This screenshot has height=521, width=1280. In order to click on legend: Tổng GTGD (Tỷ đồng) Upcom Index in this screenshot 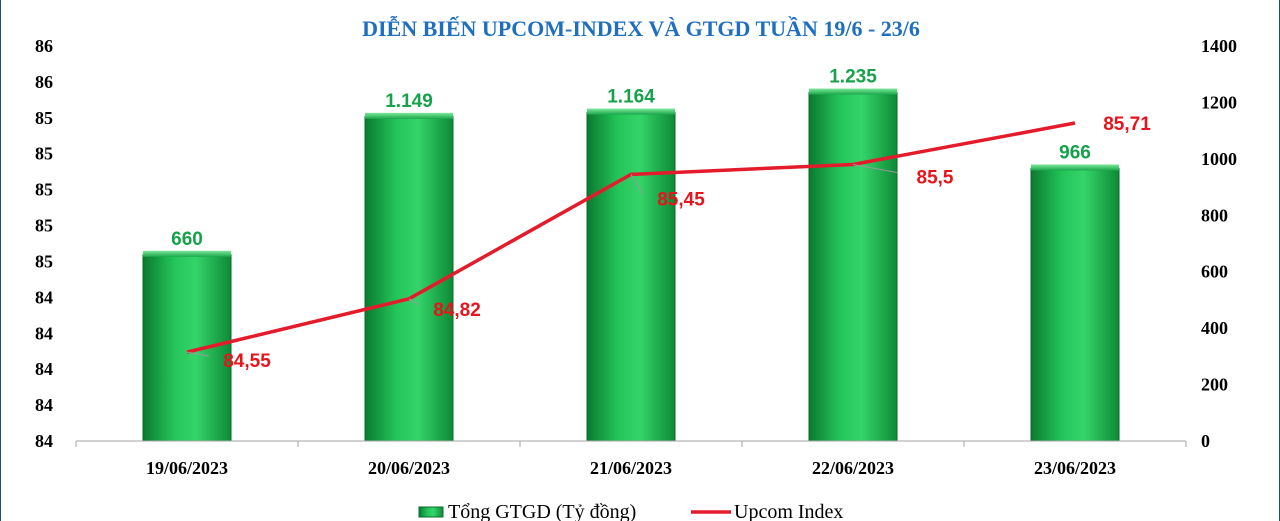, I will do `click(630, 511)`.